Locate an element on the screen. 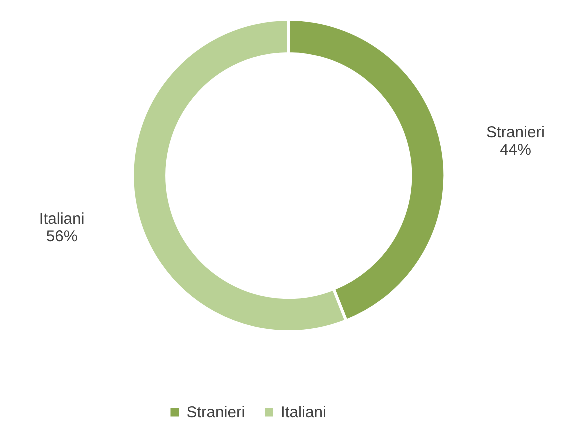 Image resolution: width=567 pixels, height=430 pixels. slice-label: Stranieri is located at coordinates (516, 133).